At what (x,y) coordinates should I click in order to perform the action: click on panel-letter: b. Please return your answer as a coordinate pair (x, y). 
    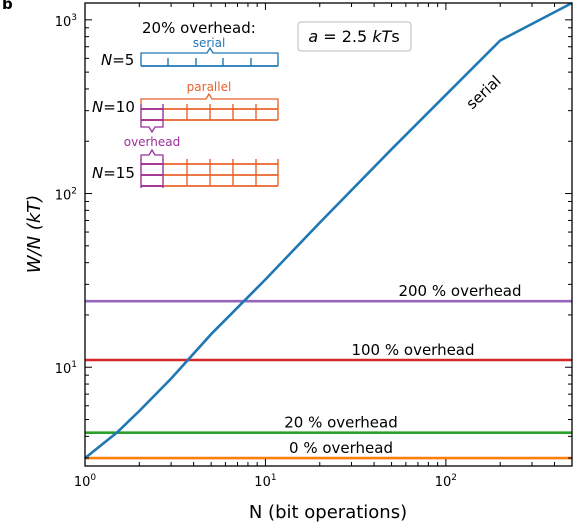
    Looking at the image, I should click on (7, 6).